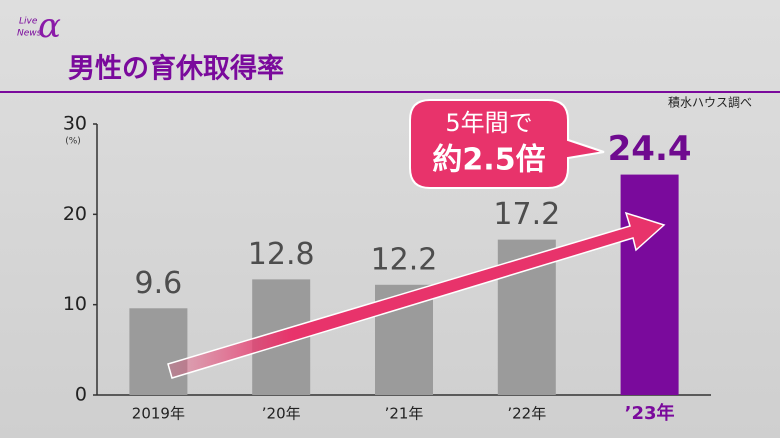 Image resolution: width=780 pixels, height=438 pixels. I want to click on x-tick-label: ’20年, so click(281, 414).